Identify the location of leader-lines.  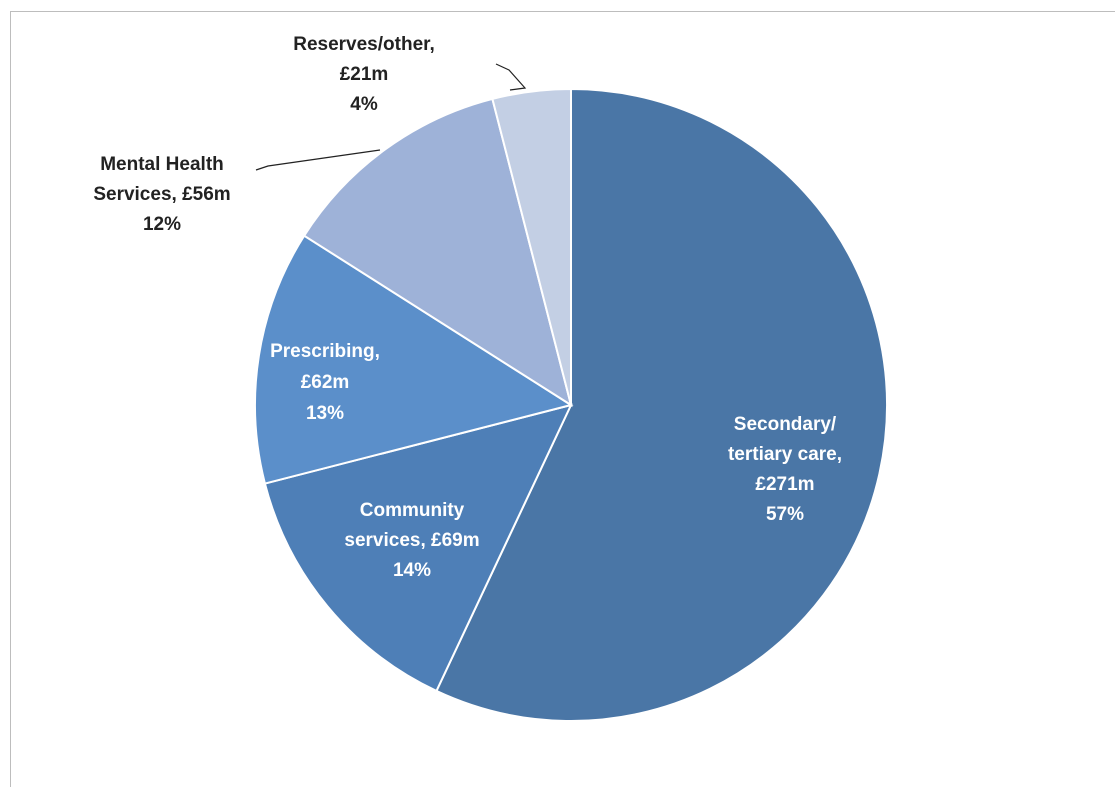
(391, 117).